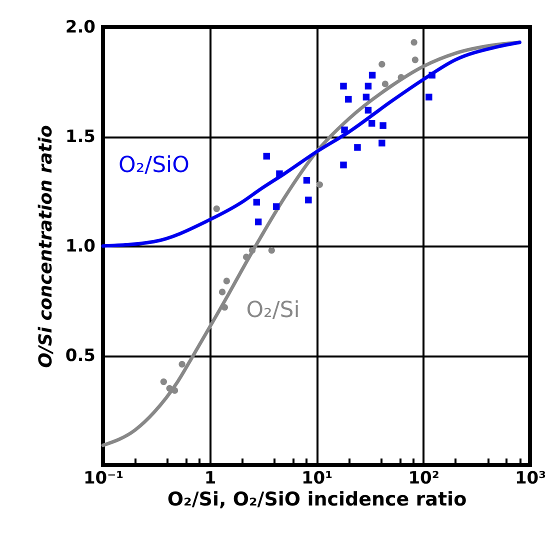 The height and width of the screenshot is (535, 557). What do you see at coordinates (530, 478) in the screenshot?
I see `x-tick-label: 10³` at bounding box center [530, 478].